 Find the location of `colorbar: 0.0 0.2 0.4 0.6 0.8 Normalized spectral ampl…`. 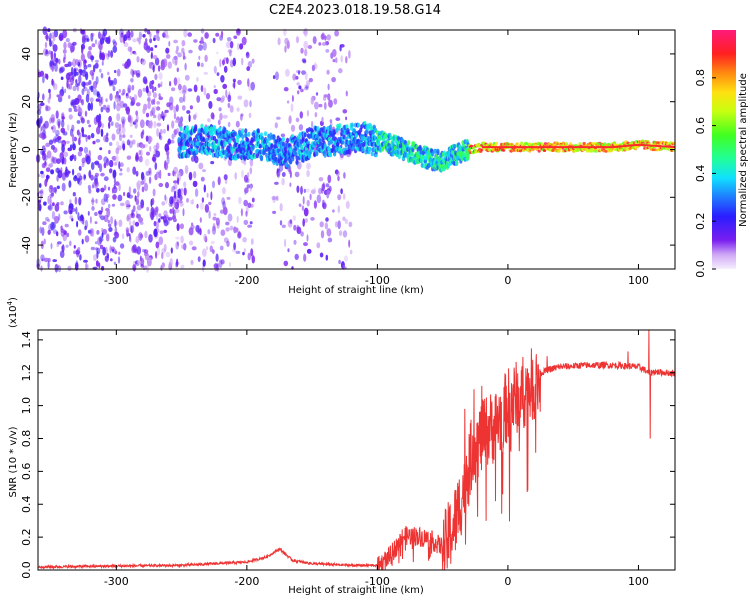

colorbar: 0.0 0.2 0.4 0.6 0.8 Normalized spectral ampl… is located at coordinates (721, 154).